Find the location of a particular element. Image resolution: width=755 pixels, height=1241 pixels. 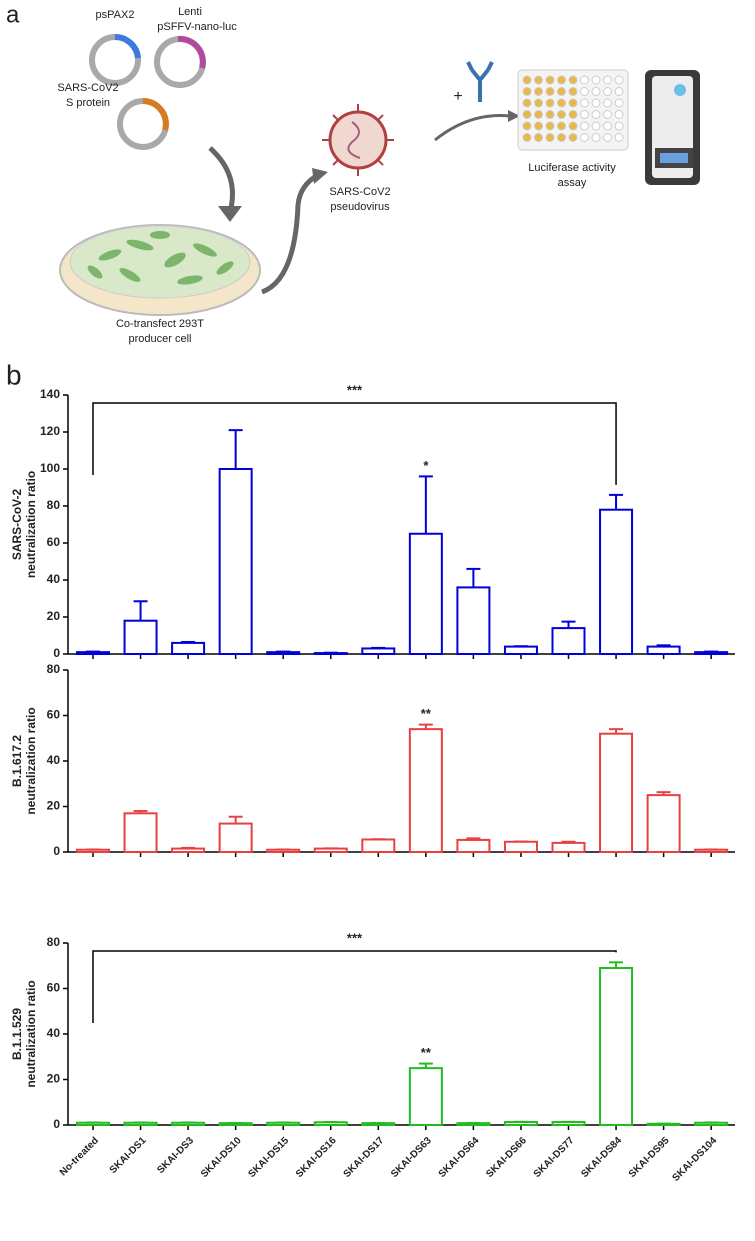

x-tick-label: SKAI-DS16 is located at coordinates (316, 1157).